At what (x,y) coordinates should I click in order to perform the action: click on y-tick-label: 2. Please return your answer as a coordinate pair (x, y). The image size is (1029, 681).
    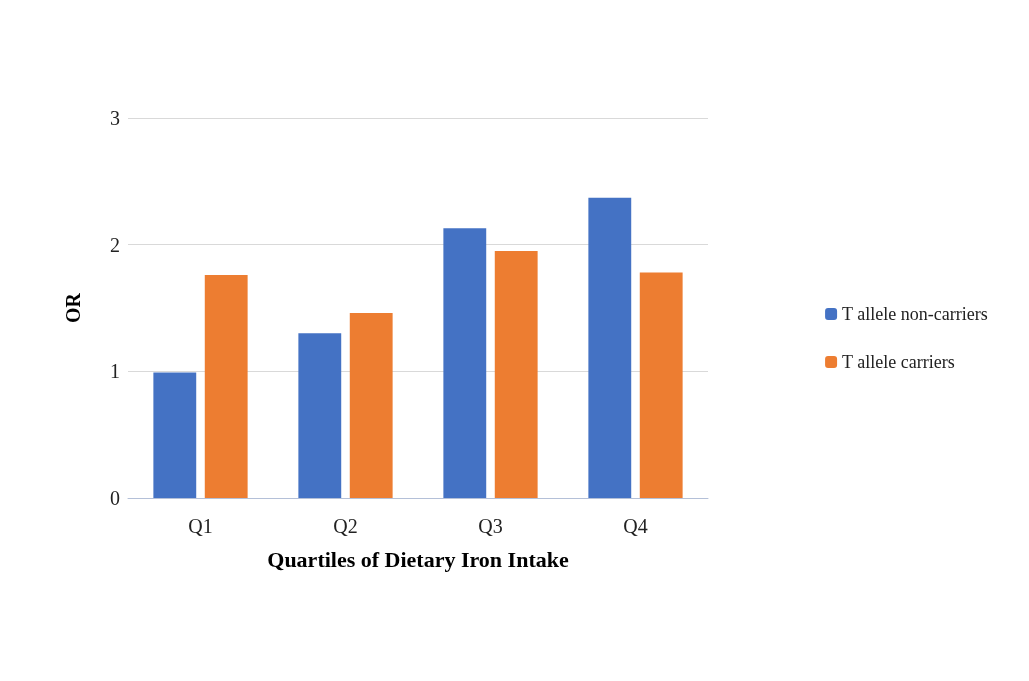
    Looking at the image, I should click on (115, 244).